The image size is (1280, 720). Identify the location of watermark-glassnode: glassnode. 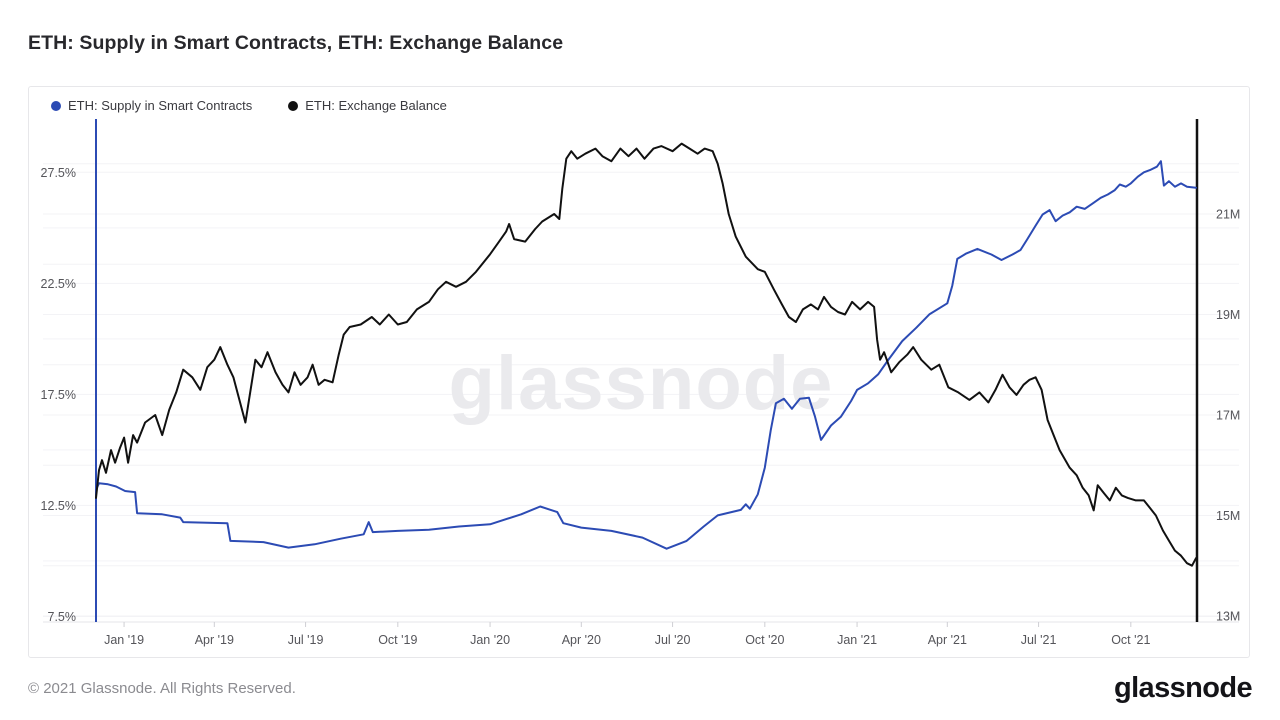
(641, 383).